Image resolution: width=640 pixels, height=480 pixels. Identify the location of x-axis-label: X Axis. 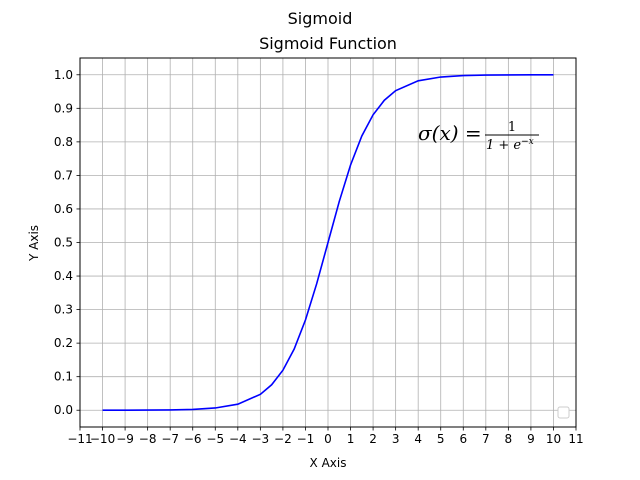
(328, 463).